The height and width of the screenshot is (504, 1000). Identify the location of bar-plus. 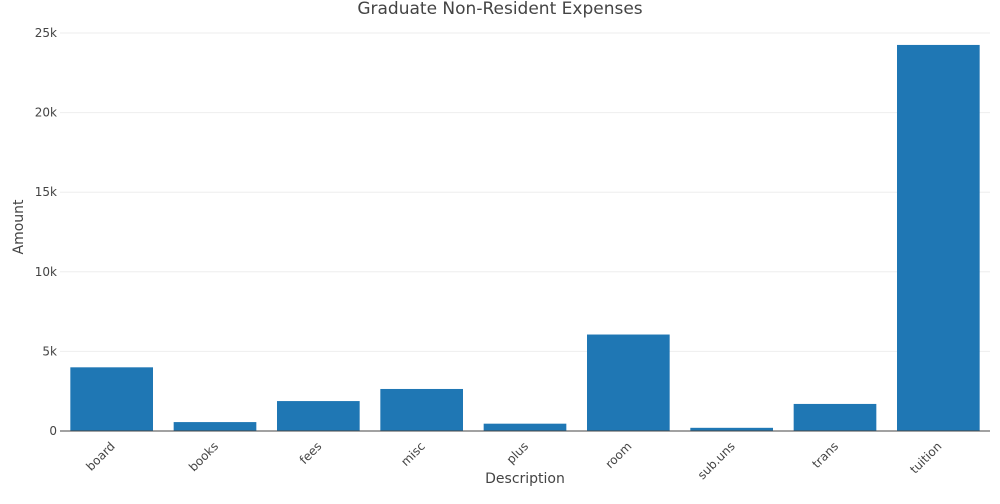
(525, 427).